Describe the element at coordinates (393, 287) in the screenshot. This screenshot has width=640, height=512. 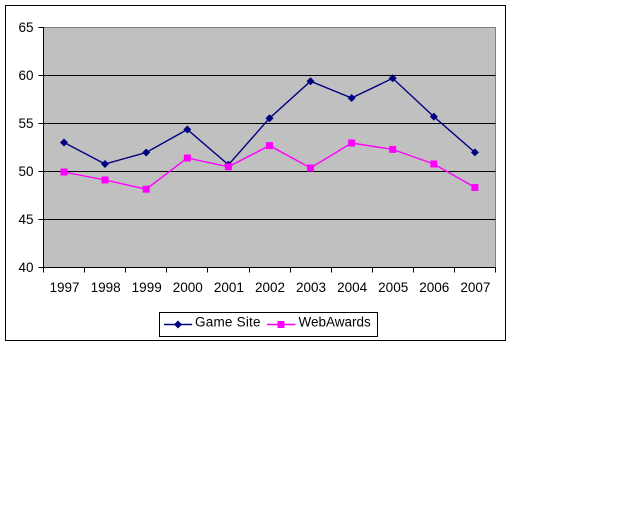
I see `svg-text: 2005` at that location.